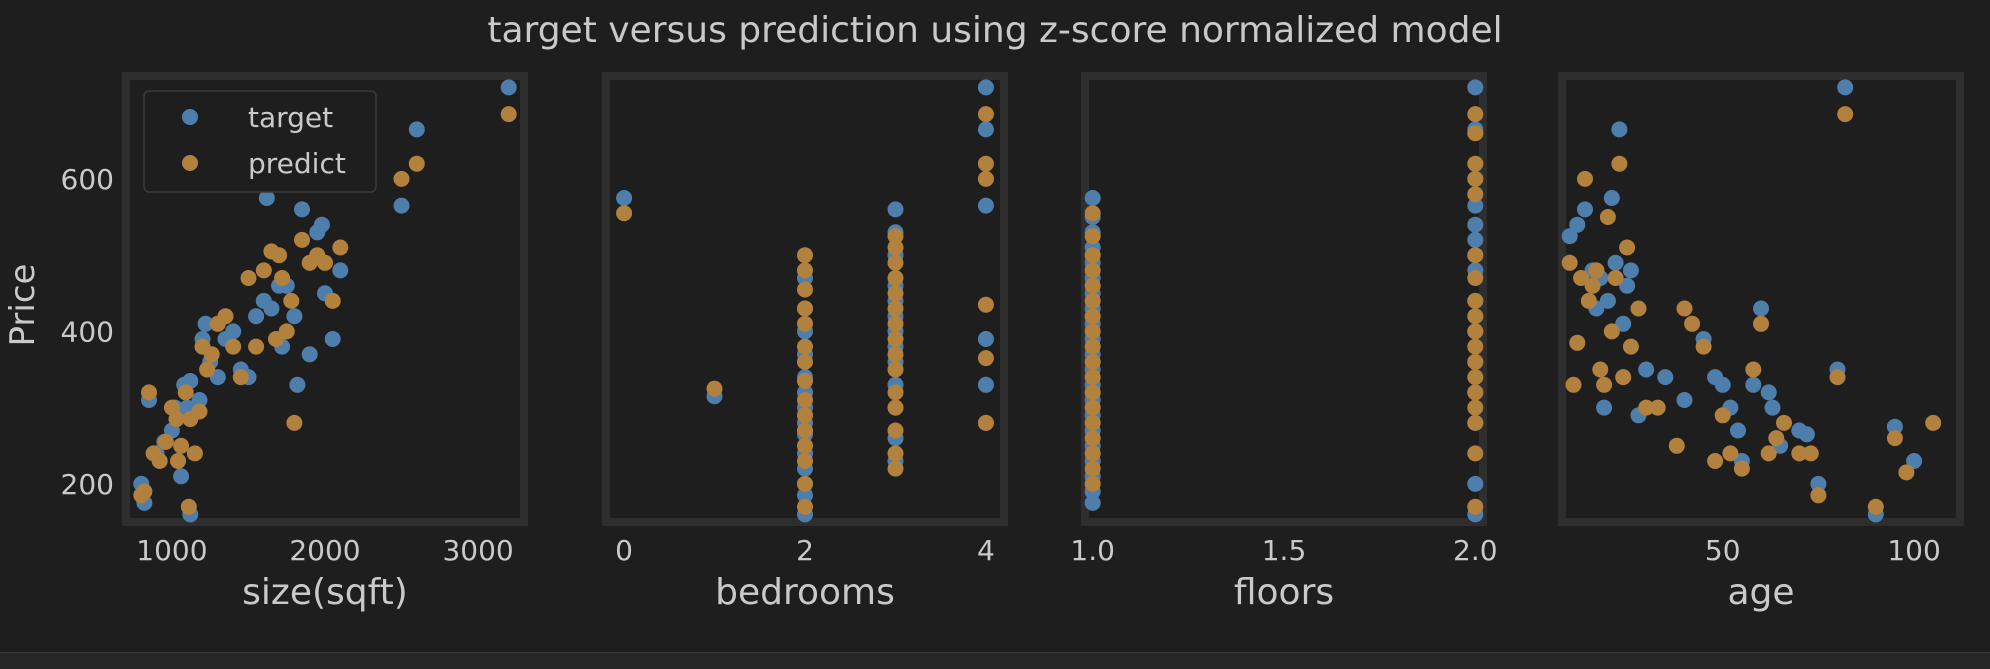 This screenshot has width=1990, height=669. Describe the element at coordinates (260, 141) in the screenshot. I see `legend-box` at that location.